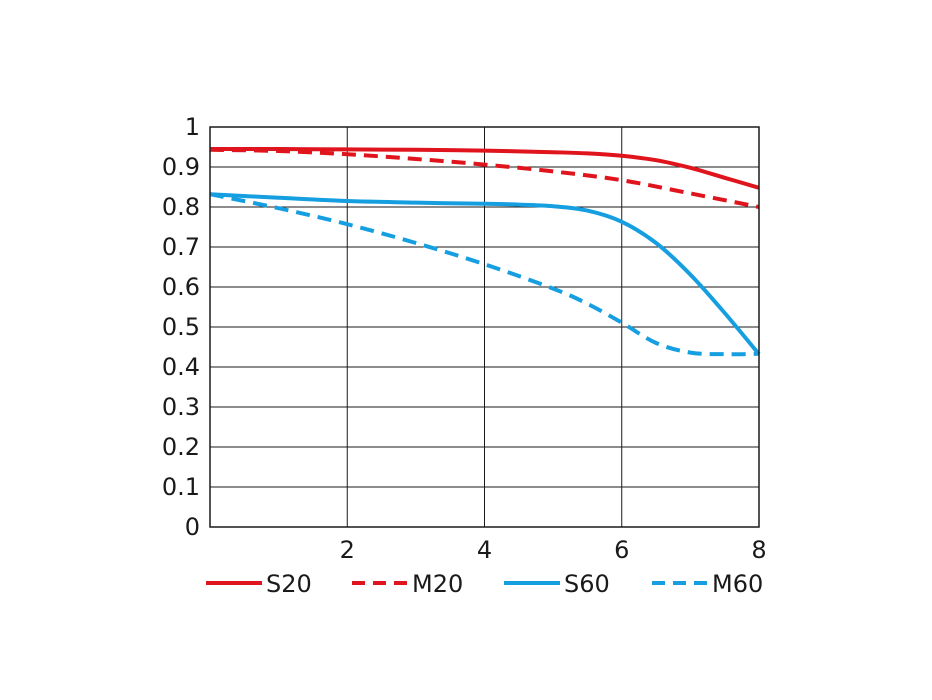 This screenshot has width=932, height=700. What do you see at coordinates (484, 550) in the screenshot?
I see `x-tick-label: 4` at bounding box center [484, 550].